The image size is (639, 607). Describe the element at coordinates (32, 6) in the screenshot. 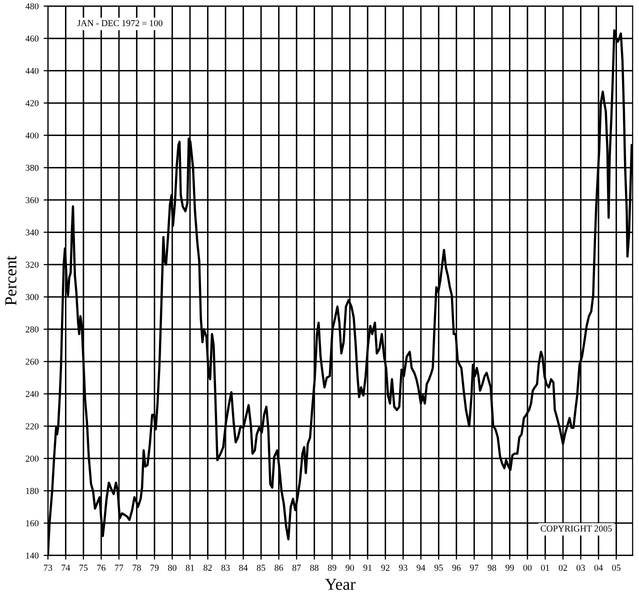

I see `y-tick-label: 480` at that location.